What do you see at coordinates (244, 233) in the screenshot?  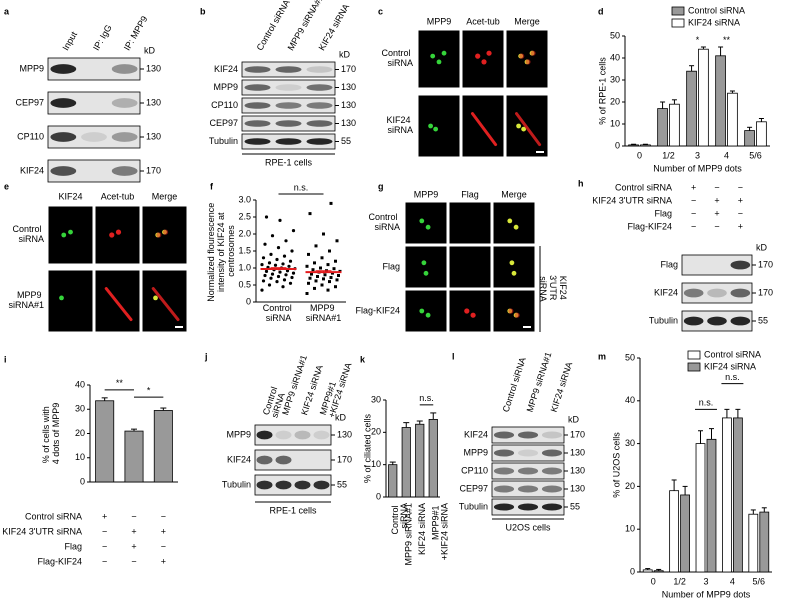 I see `y-tick-label: 2.0` at bounding box center [244, 233].